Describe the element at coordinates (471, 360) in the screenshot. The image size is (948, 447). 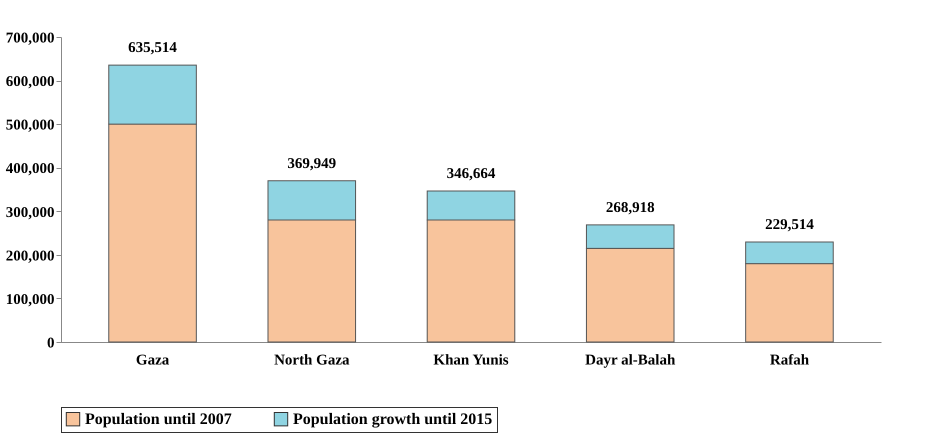
I see `x-tick-label: Khan Yunis` at that location.